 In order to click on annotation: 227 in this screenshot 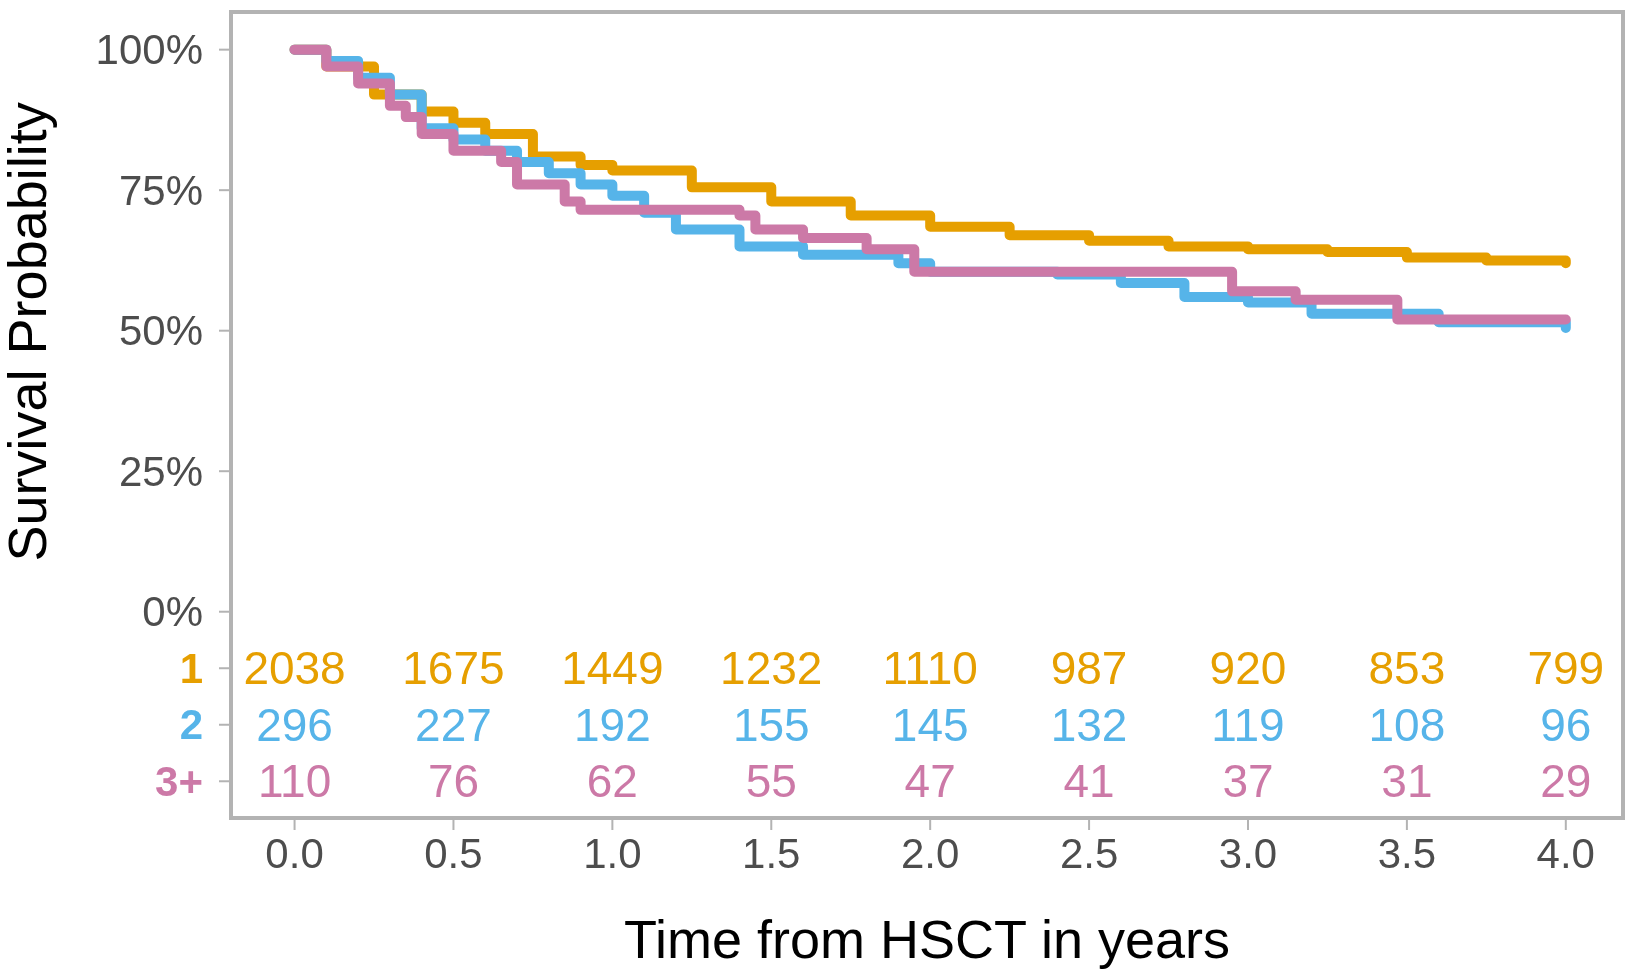, I will do `click(453, 724)`.